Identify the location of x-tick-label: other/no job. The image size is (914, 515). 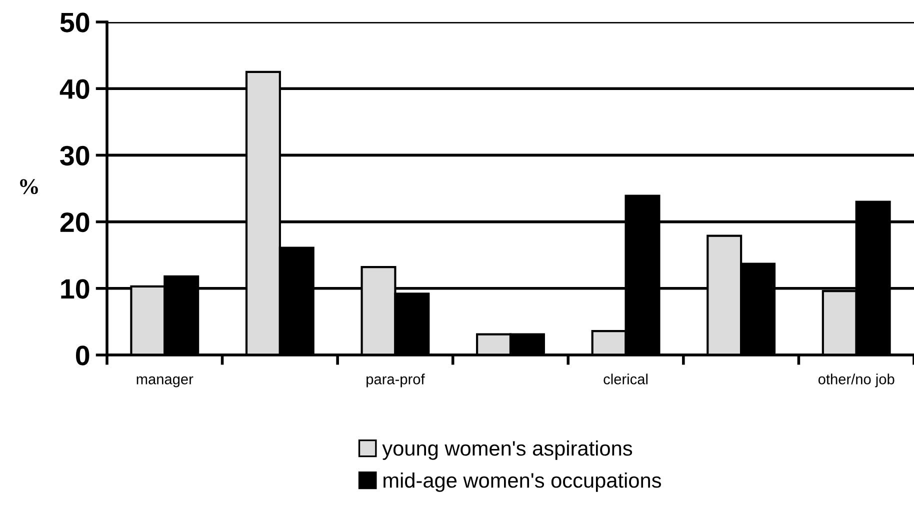
(856, 381).